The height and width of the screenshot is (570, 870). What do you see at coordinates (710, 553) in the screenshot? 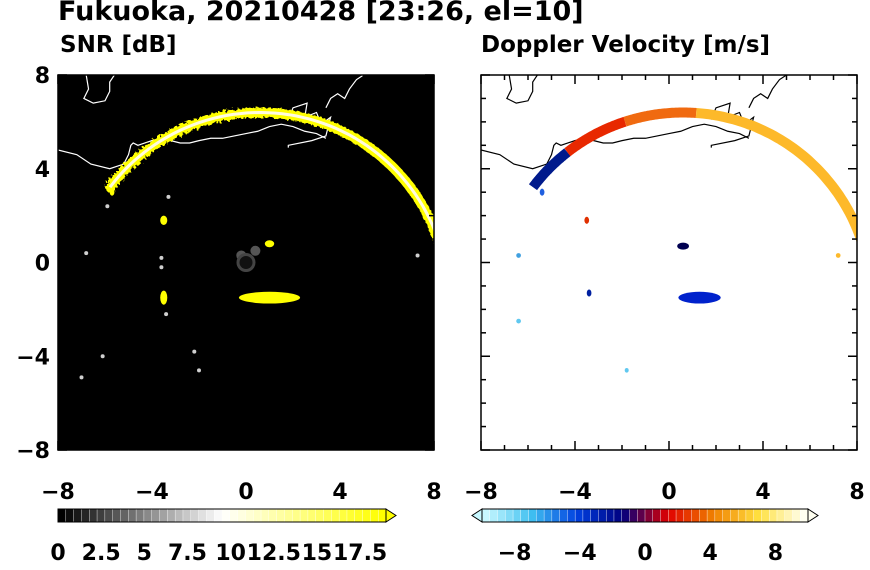
I see `doppler-colorbar-label: 4` at bounding box center [710, 553].